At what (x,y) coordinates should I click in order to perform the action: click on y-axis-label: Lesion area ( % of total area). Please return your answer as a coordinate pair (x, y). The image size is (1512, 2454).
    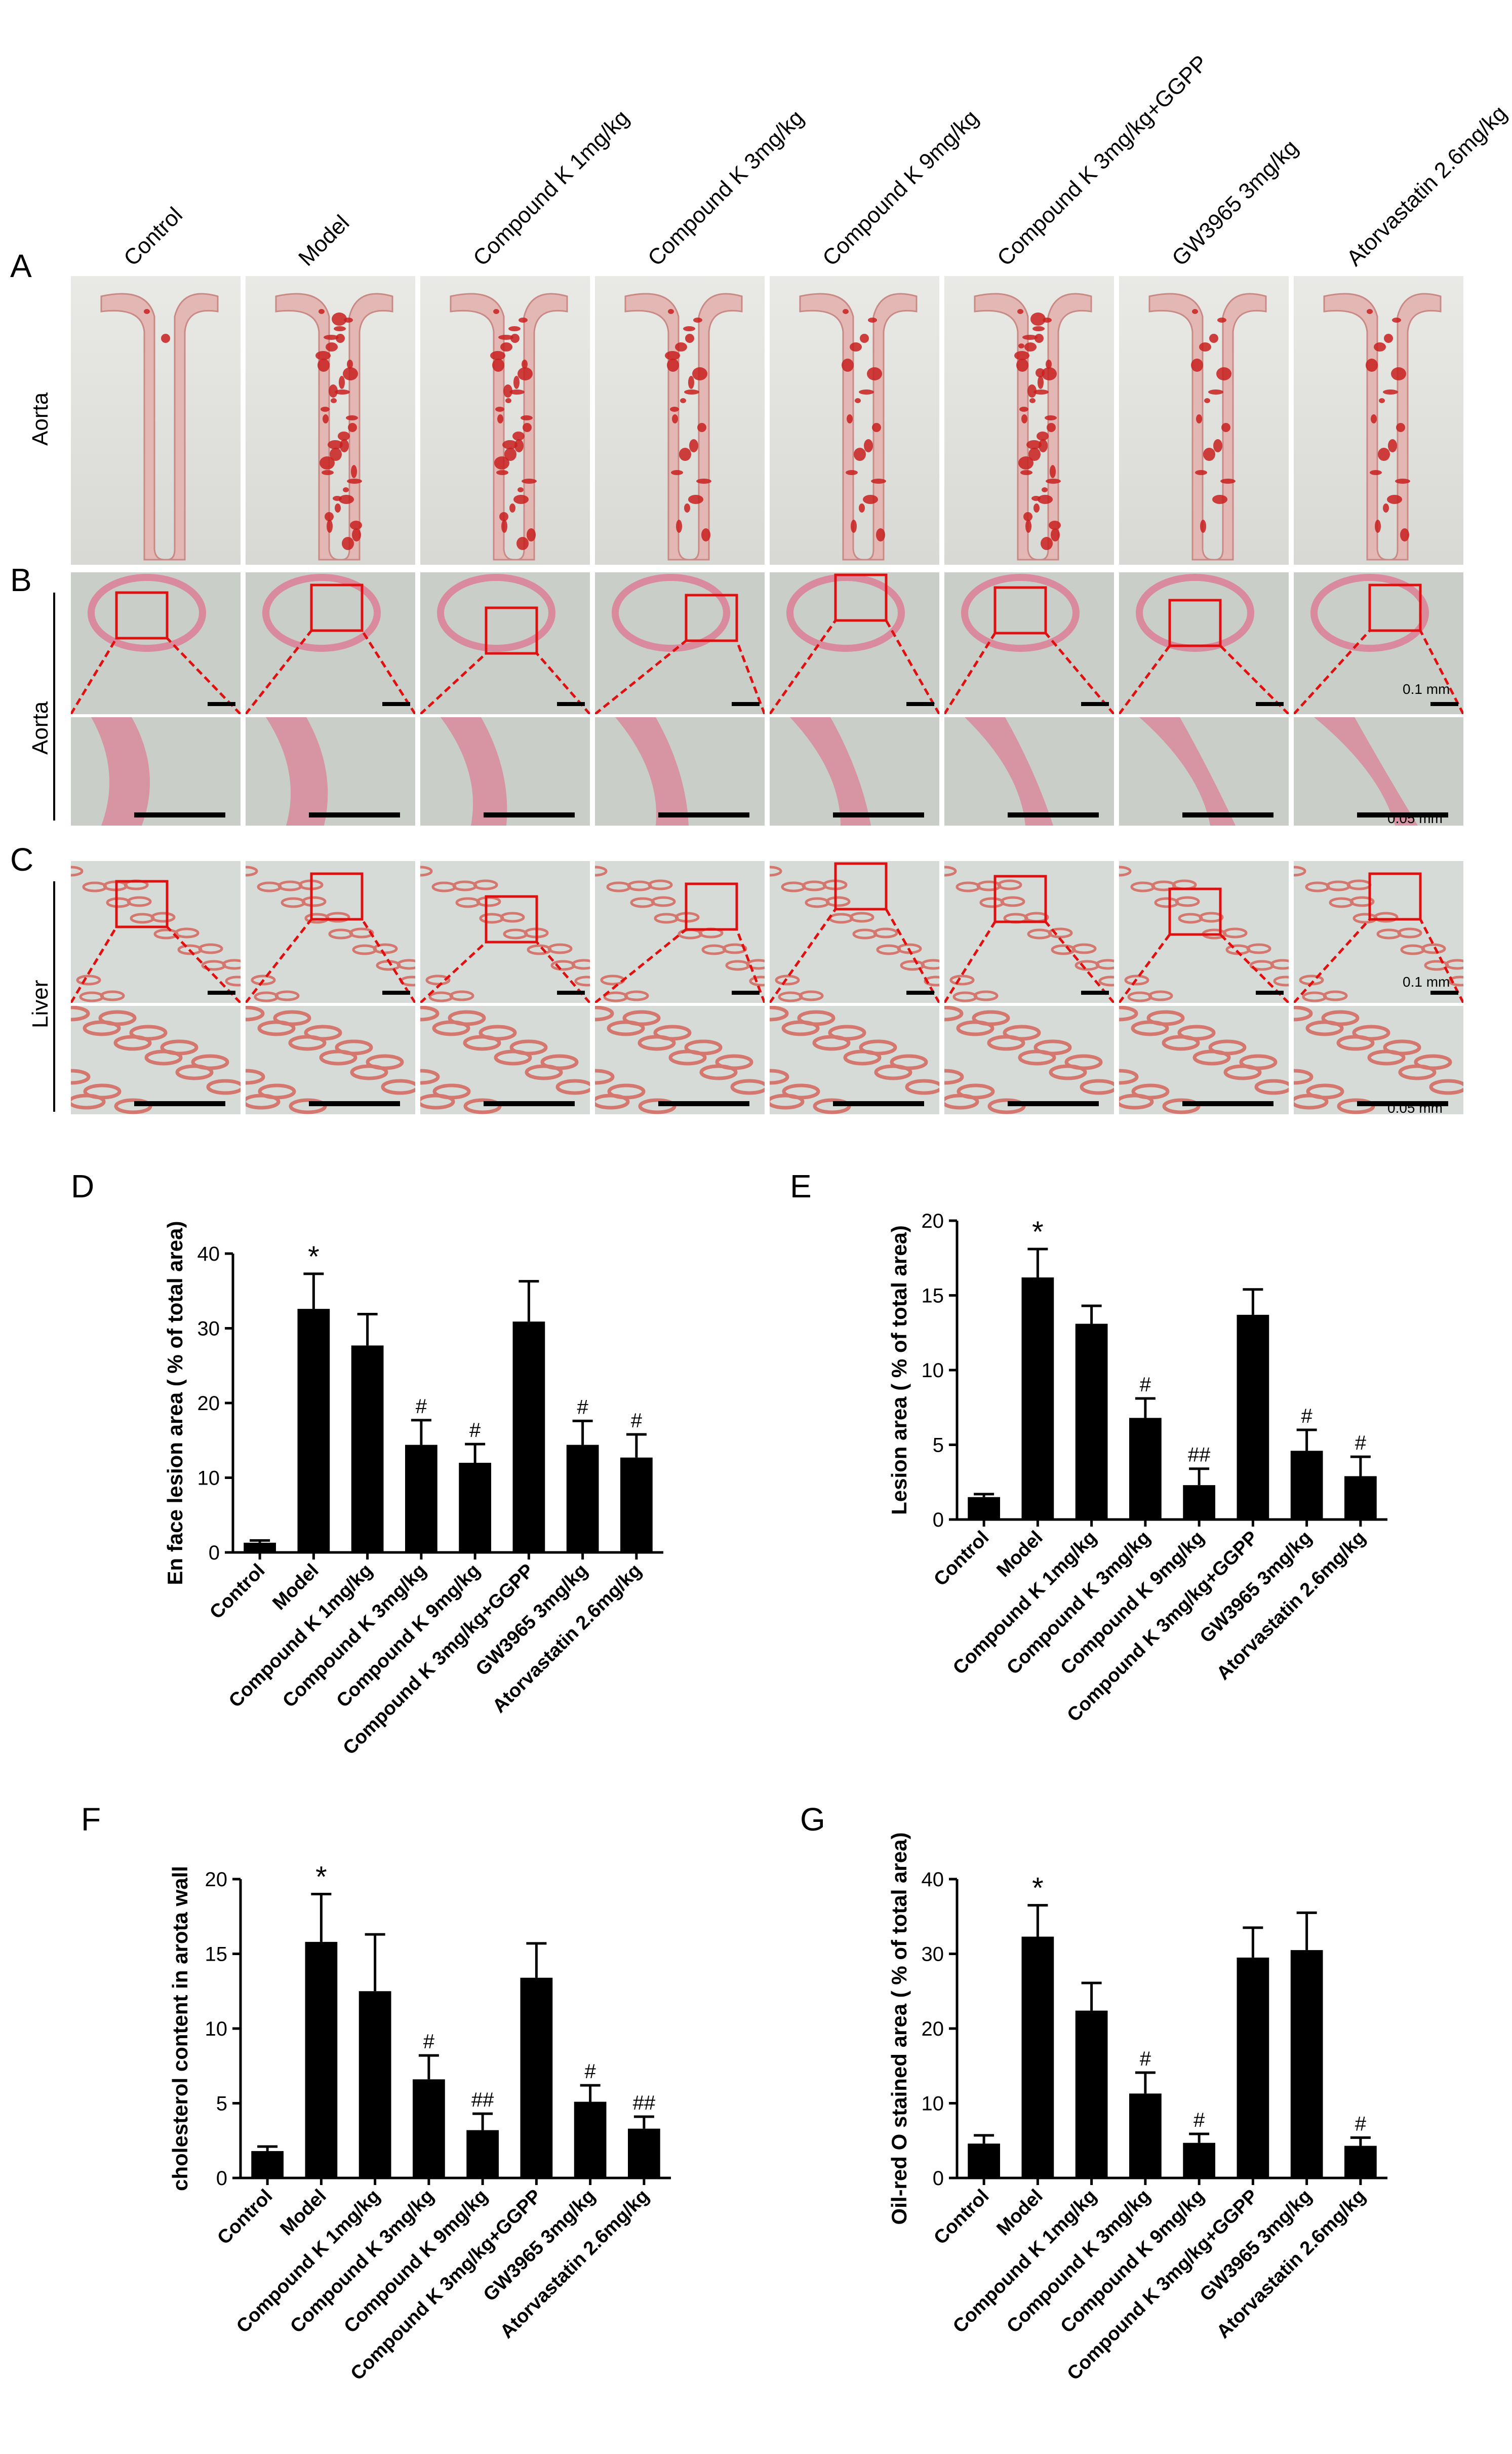
    Looking at the image, I should click on (899, 1370).